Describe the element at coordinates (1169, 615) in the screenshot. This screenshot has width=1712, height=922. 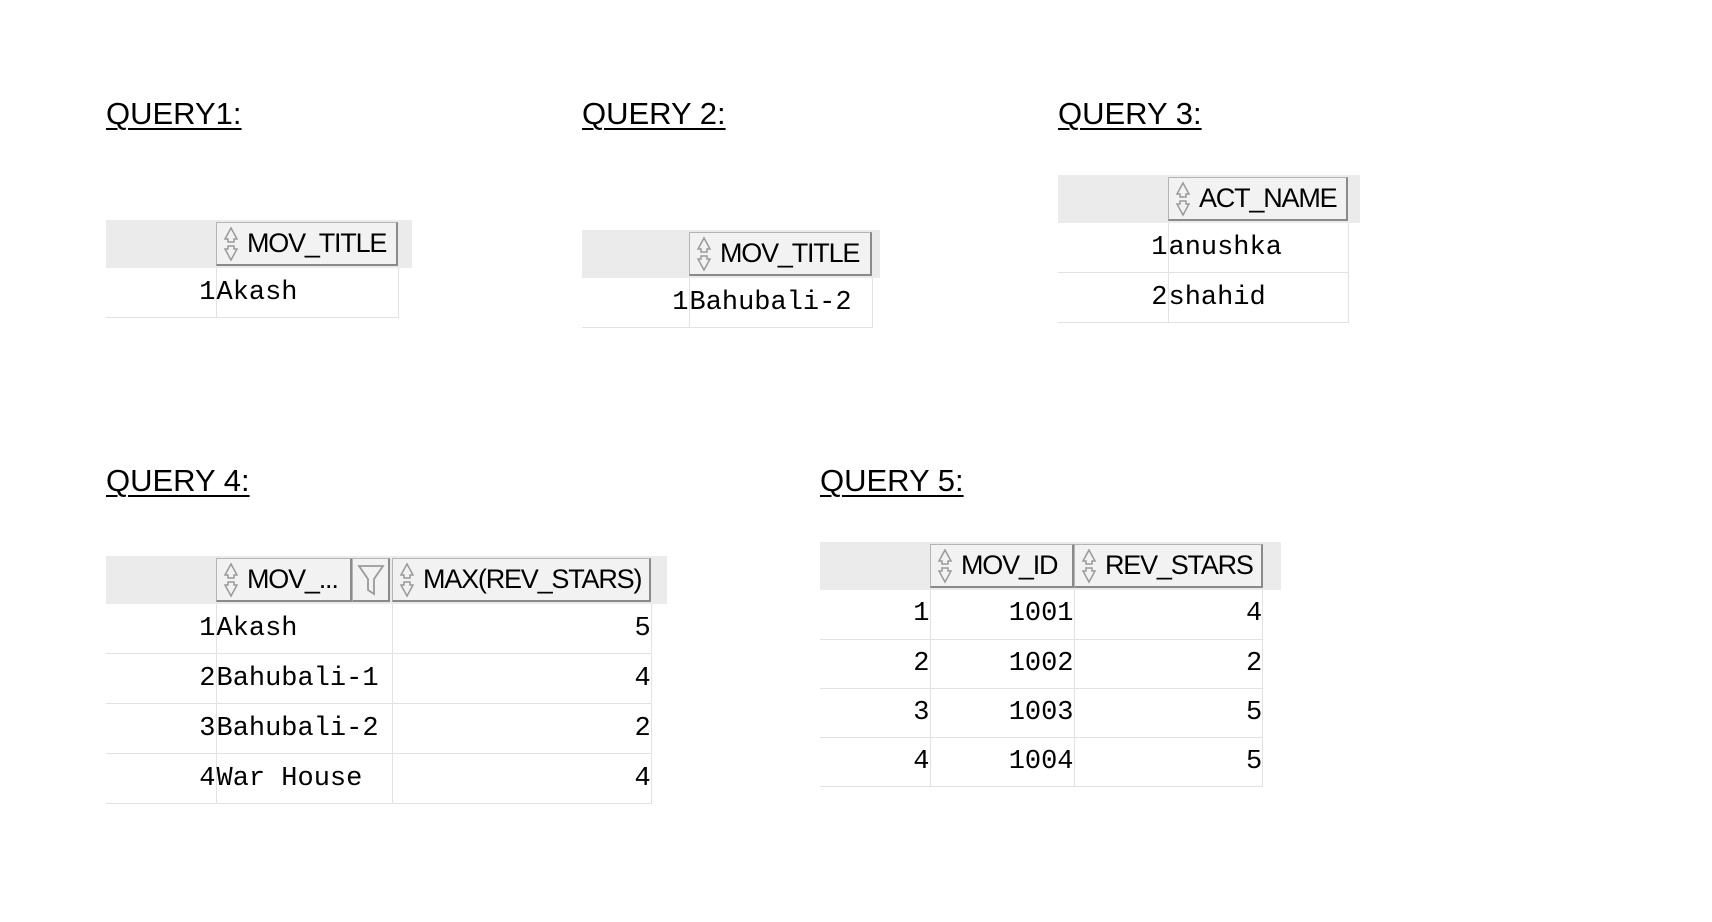
I see `cell-rev-stars: 4` at that location.